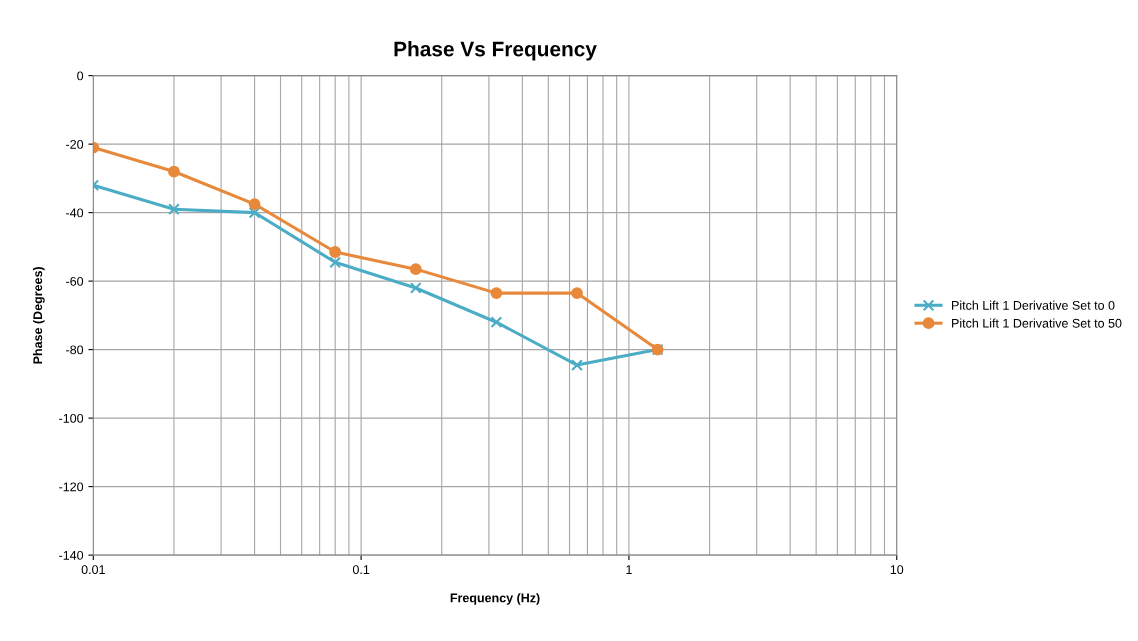  What do you see at coordinates (71, 418) in the screenshot?
I see `y-tick-label: -100` at bounding box center [71, 418].